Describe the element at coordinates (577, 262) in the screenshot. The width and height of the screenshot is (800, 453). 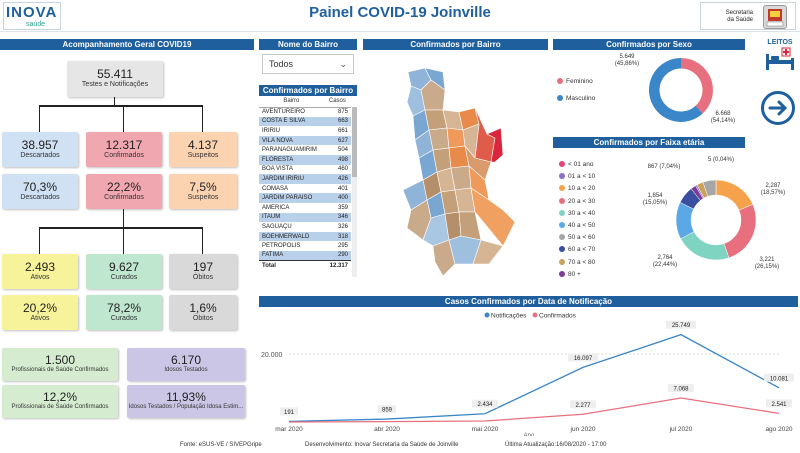
I see `faixa-legend-item: 70 a < 80` at that location.